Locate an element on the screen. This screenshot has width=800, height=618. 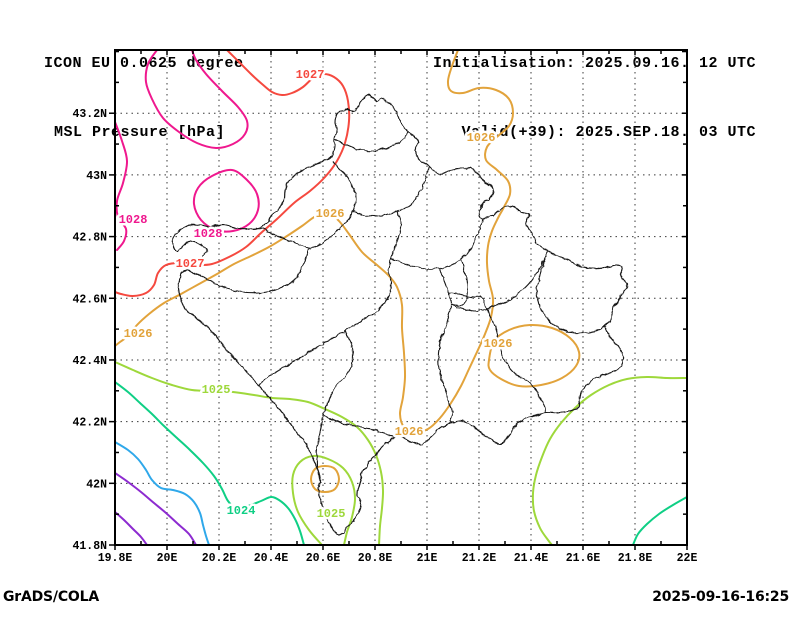
x-axis-label: 20.4E is located at coordinates (271, 558).